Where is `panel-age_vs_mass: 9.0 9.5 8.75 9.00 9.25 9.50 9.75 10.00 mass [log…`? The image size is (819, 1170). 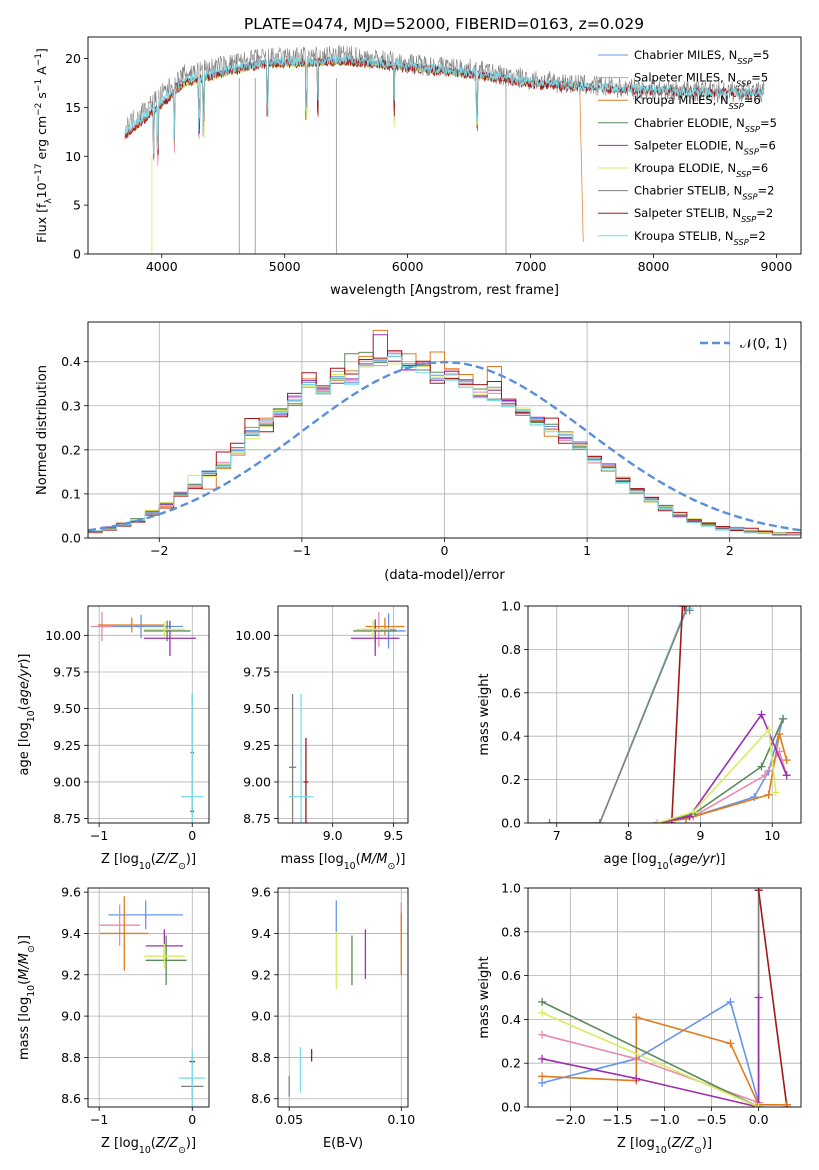 panel-age_vs_mass: 9.0 9.5 8.75 9.00 9.25 9.50 9.75 10.00 mass [log… is located at coordinates (322, 738).